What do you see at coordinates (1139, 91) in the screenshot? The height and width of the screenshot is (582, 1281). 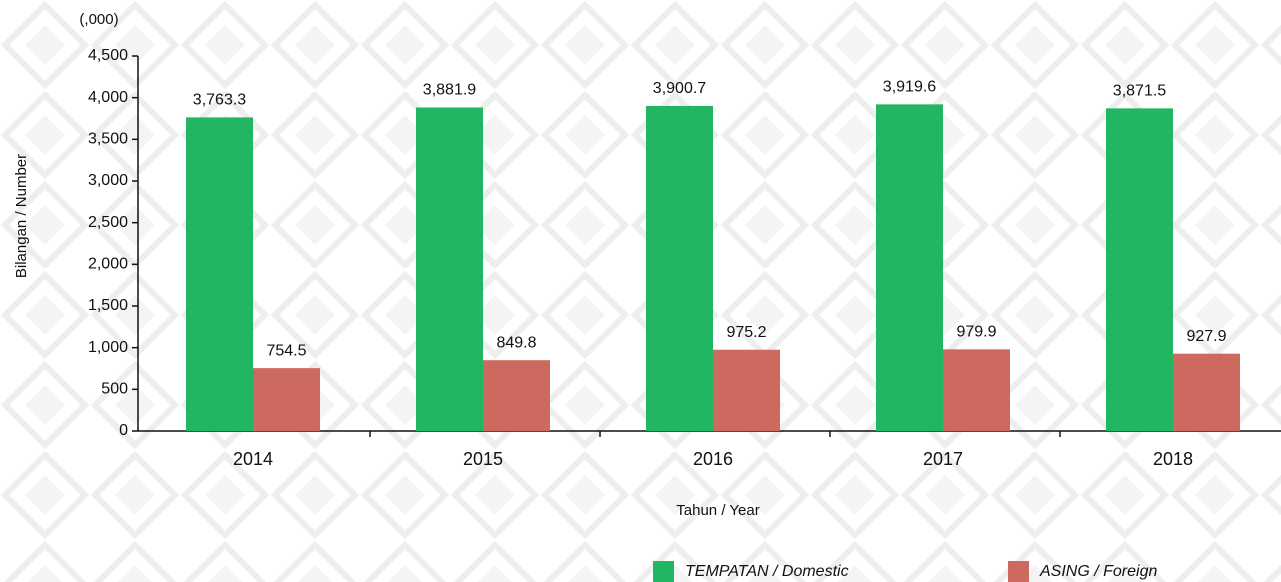 I see `value-label: 3,871.5` at bounding box center [1139, 91].